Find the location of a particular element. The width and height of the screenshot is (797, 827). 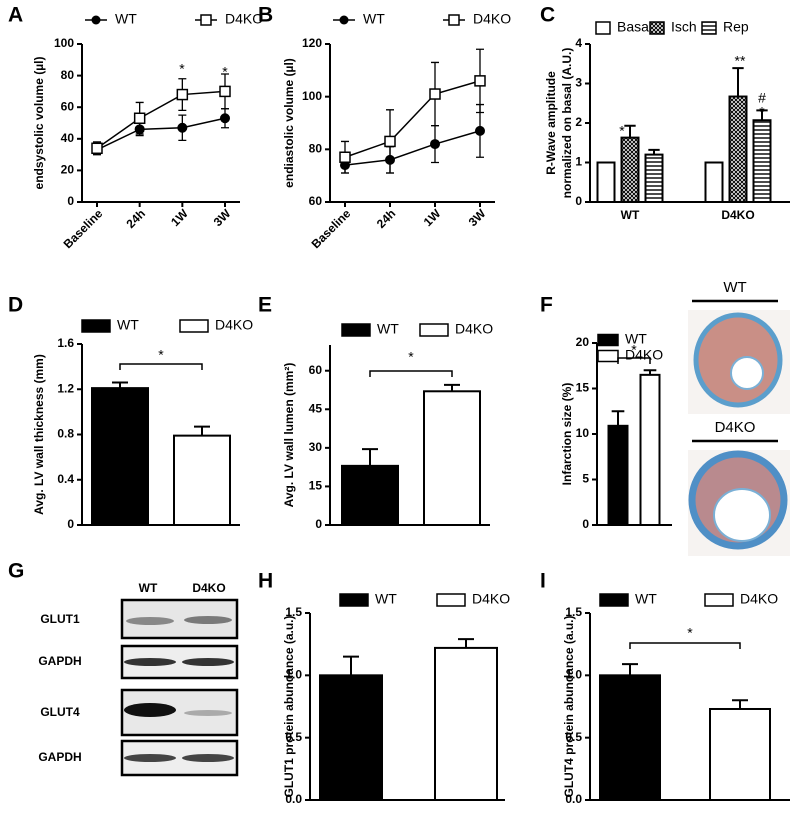

y-tick-label: 40 is located at coordinates (68, 138).